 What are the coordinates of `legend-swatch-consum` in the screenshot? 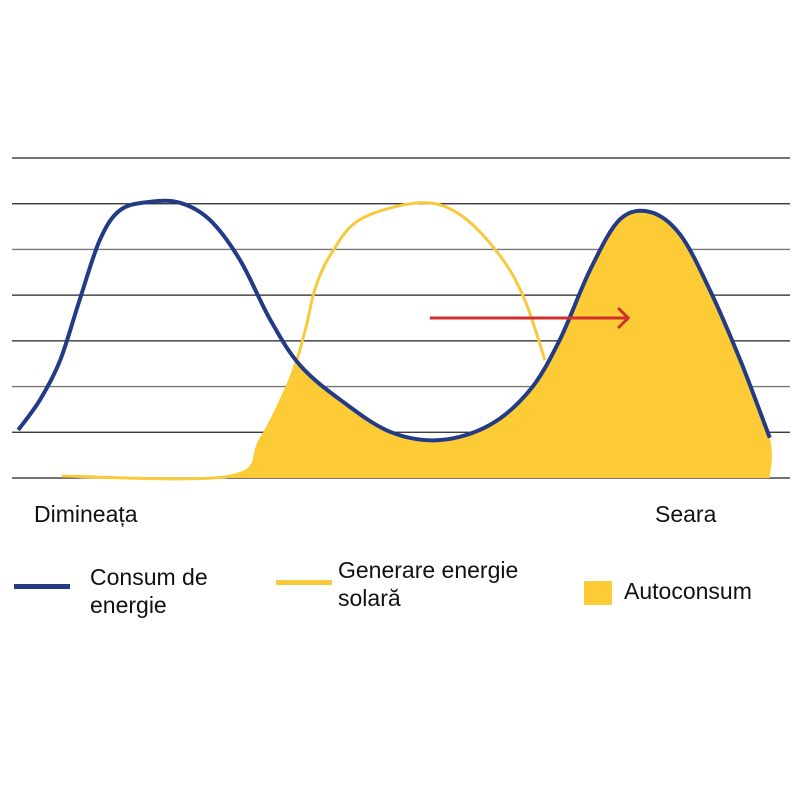 It's located at (42, 586).